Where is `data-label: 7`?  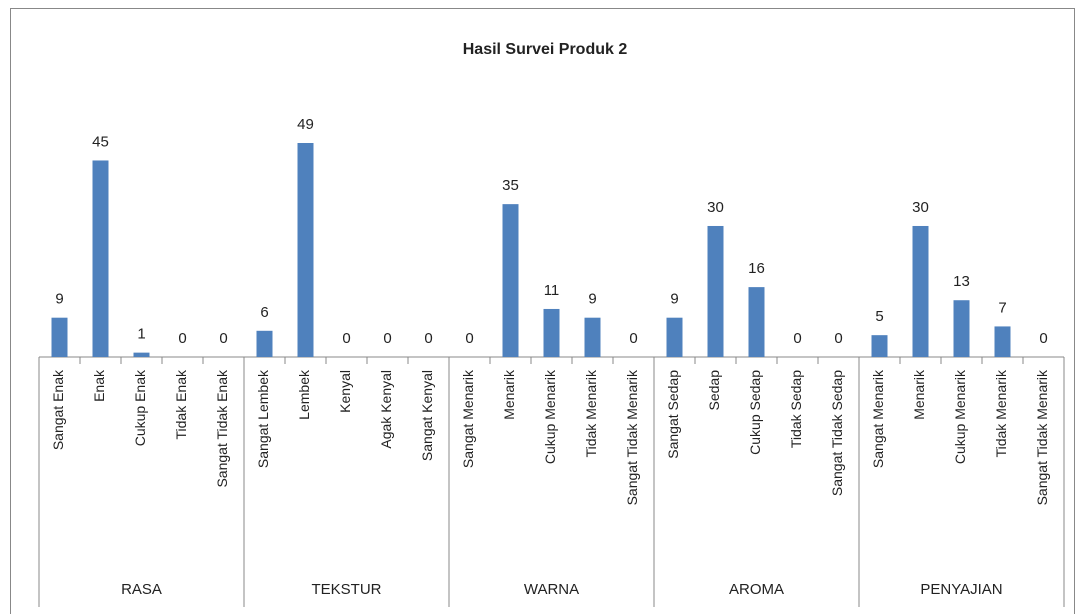 data-label: 7 is located at coordinates (1002, 307).